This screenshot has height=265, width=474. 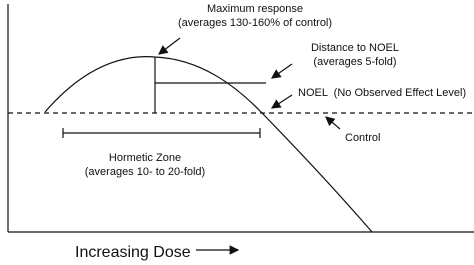 I want to click on label: Control, so click(x=362, y=138).